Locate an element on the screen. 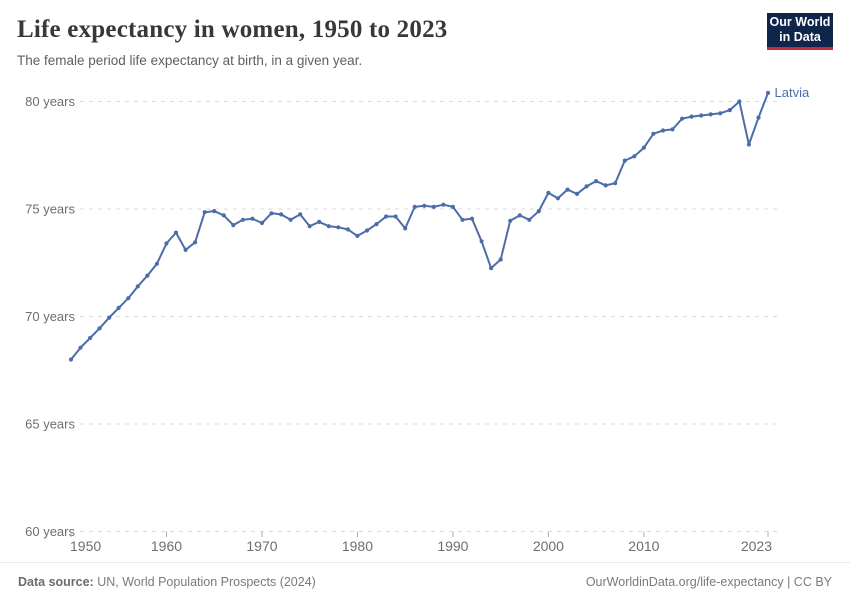 This screenshot has height=600, width=850. y-axis-tick-label: 70 years is located at coordinates (50, 316).